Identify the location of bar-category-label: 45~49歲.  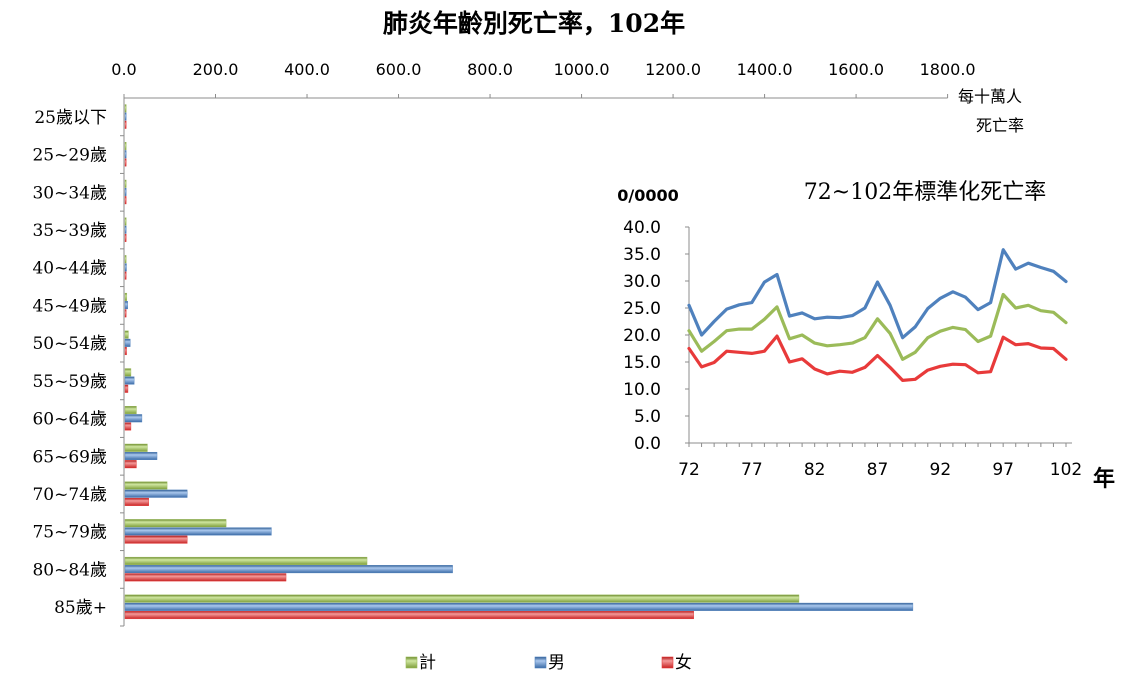
(69, 306).